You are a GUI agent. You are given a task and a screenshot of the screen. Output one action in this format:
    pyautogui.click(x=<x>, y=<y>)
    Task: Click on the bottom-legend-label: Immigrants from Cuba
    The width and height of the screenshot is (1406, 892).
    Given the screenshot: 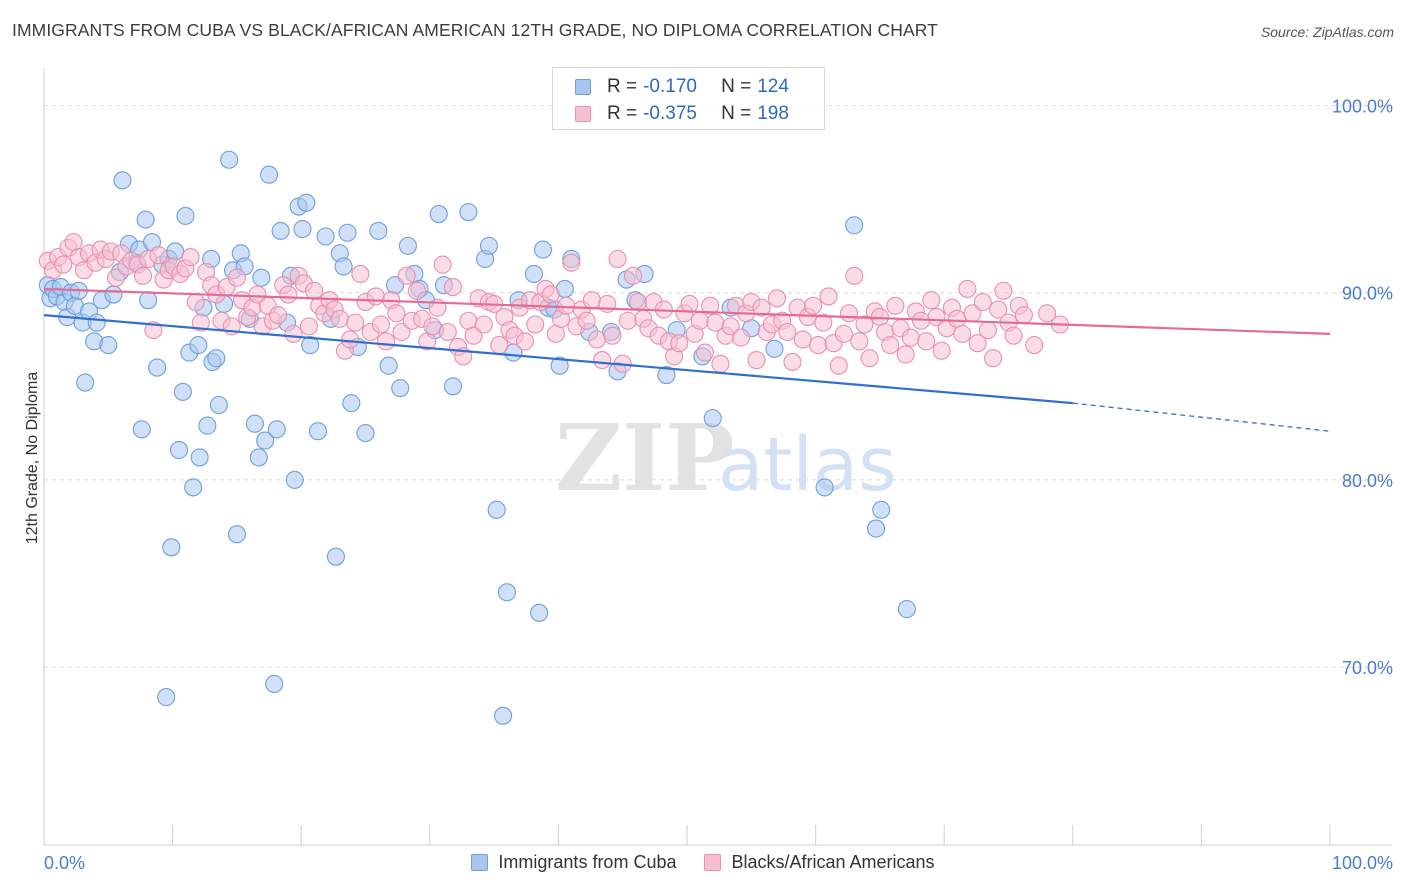 What is the action you would take?
    pyautogui.click(x=587, y=862)
    